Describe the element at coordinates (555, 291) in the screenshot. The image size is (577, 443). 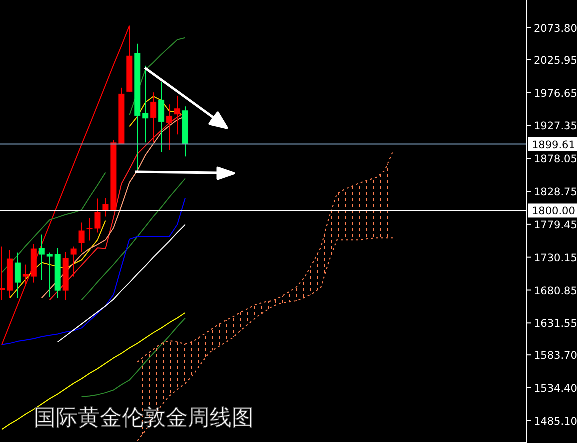
I see `y-tick-label: 1680.85` at that location.